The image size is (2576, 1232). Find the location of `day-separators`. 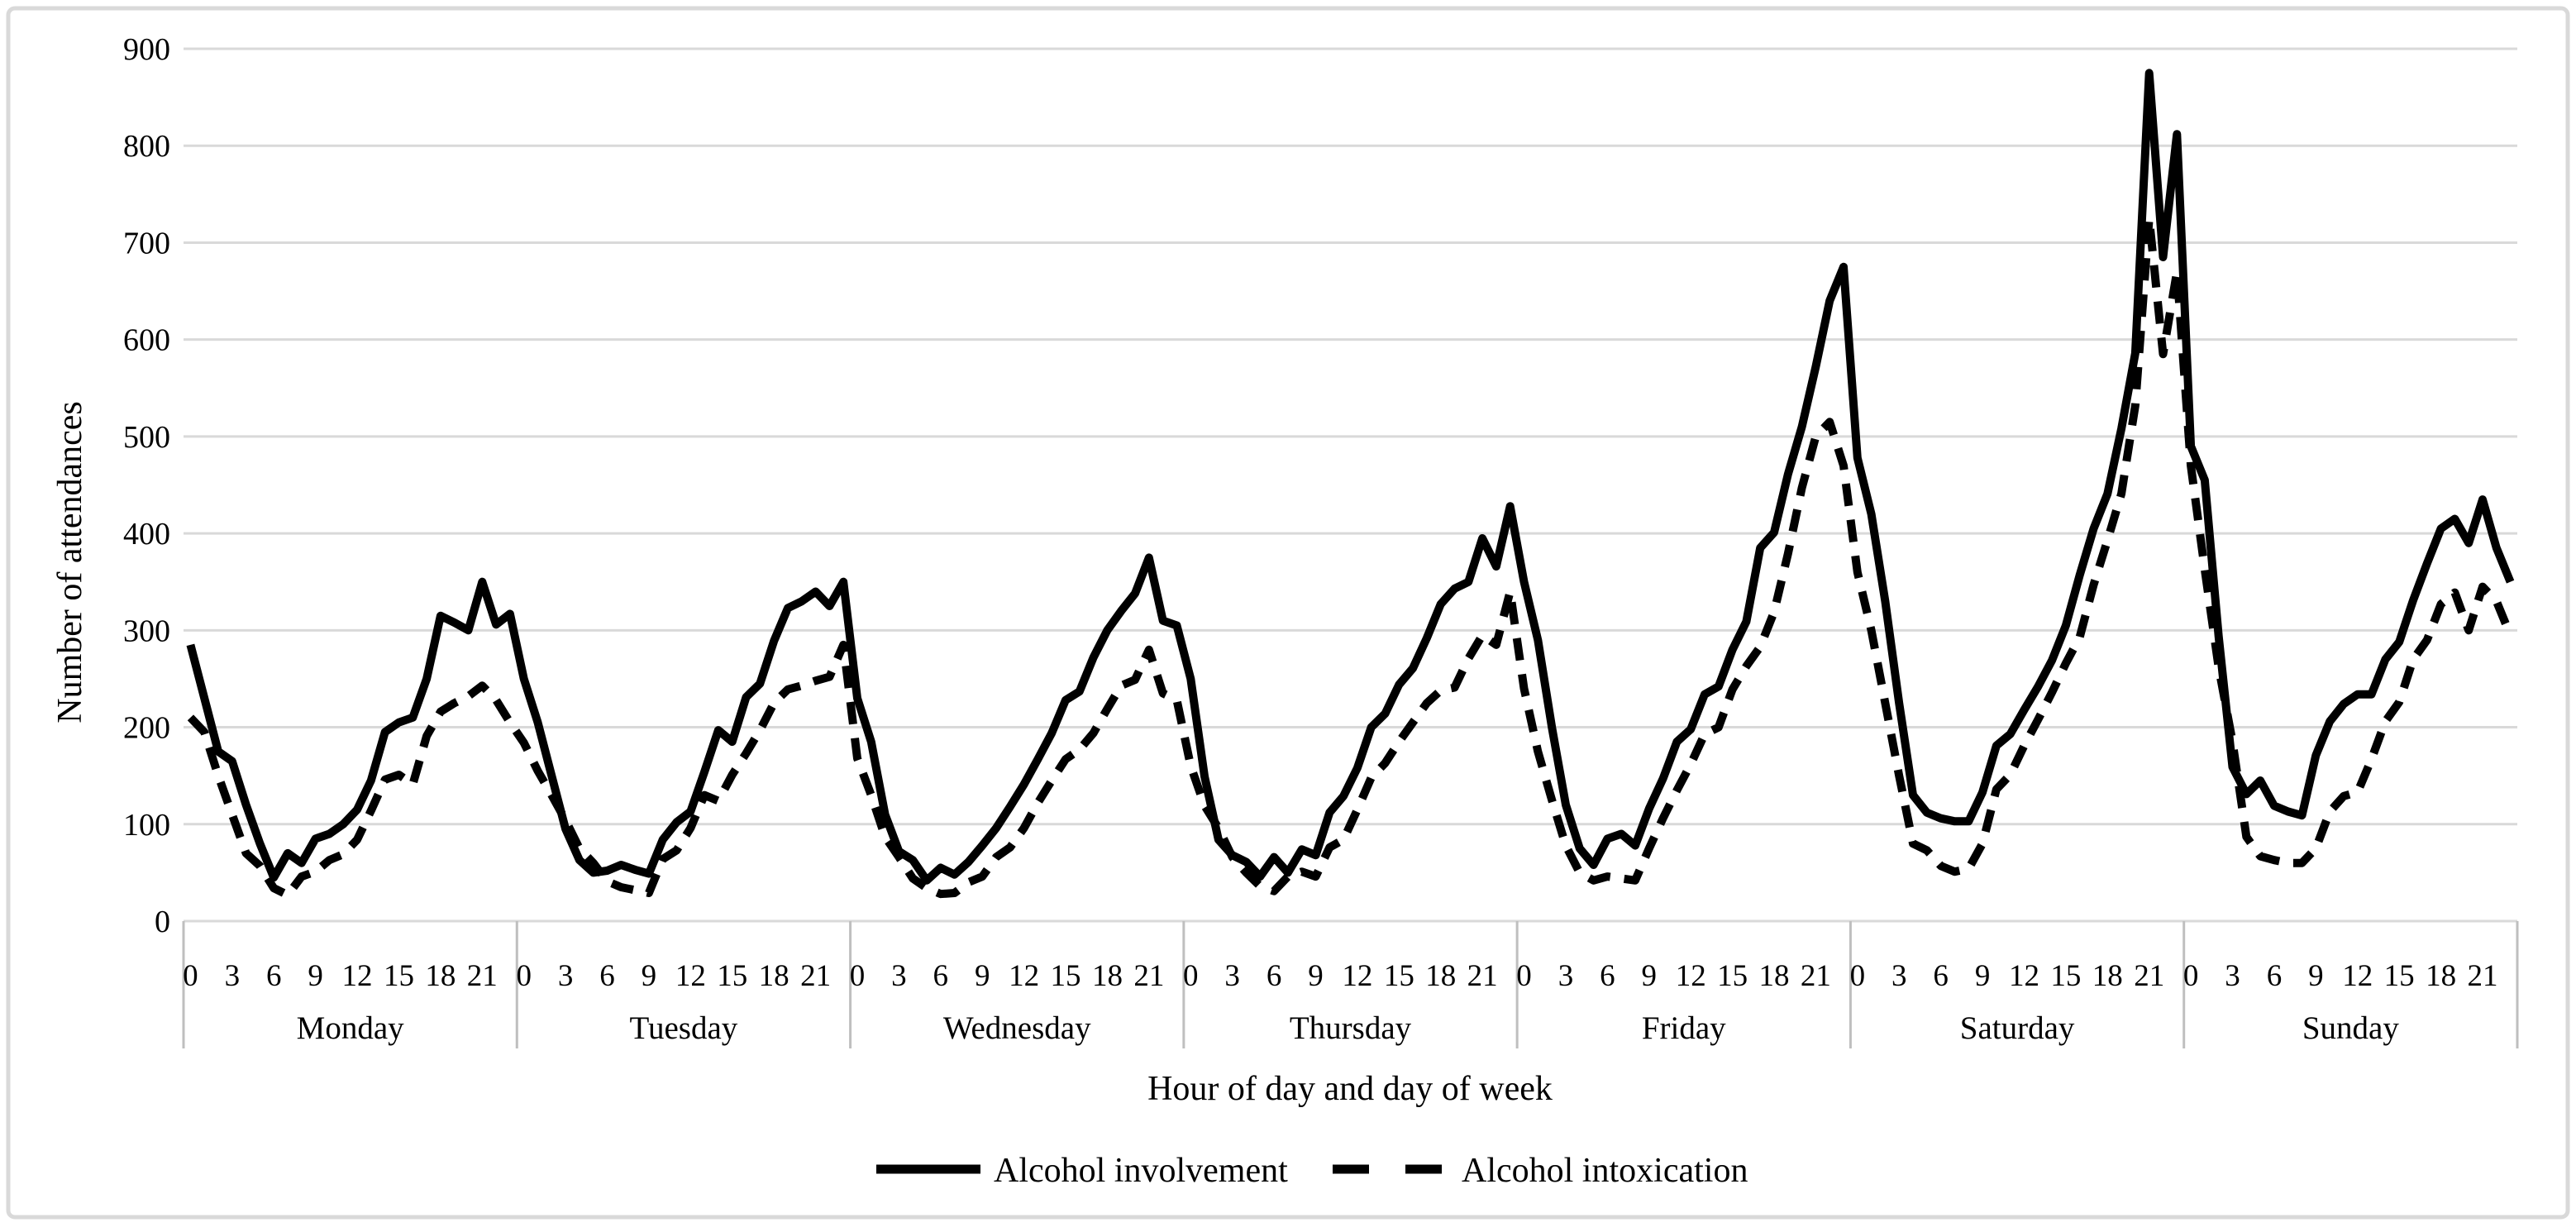

day-separators is located at coordinates (1350, 984).